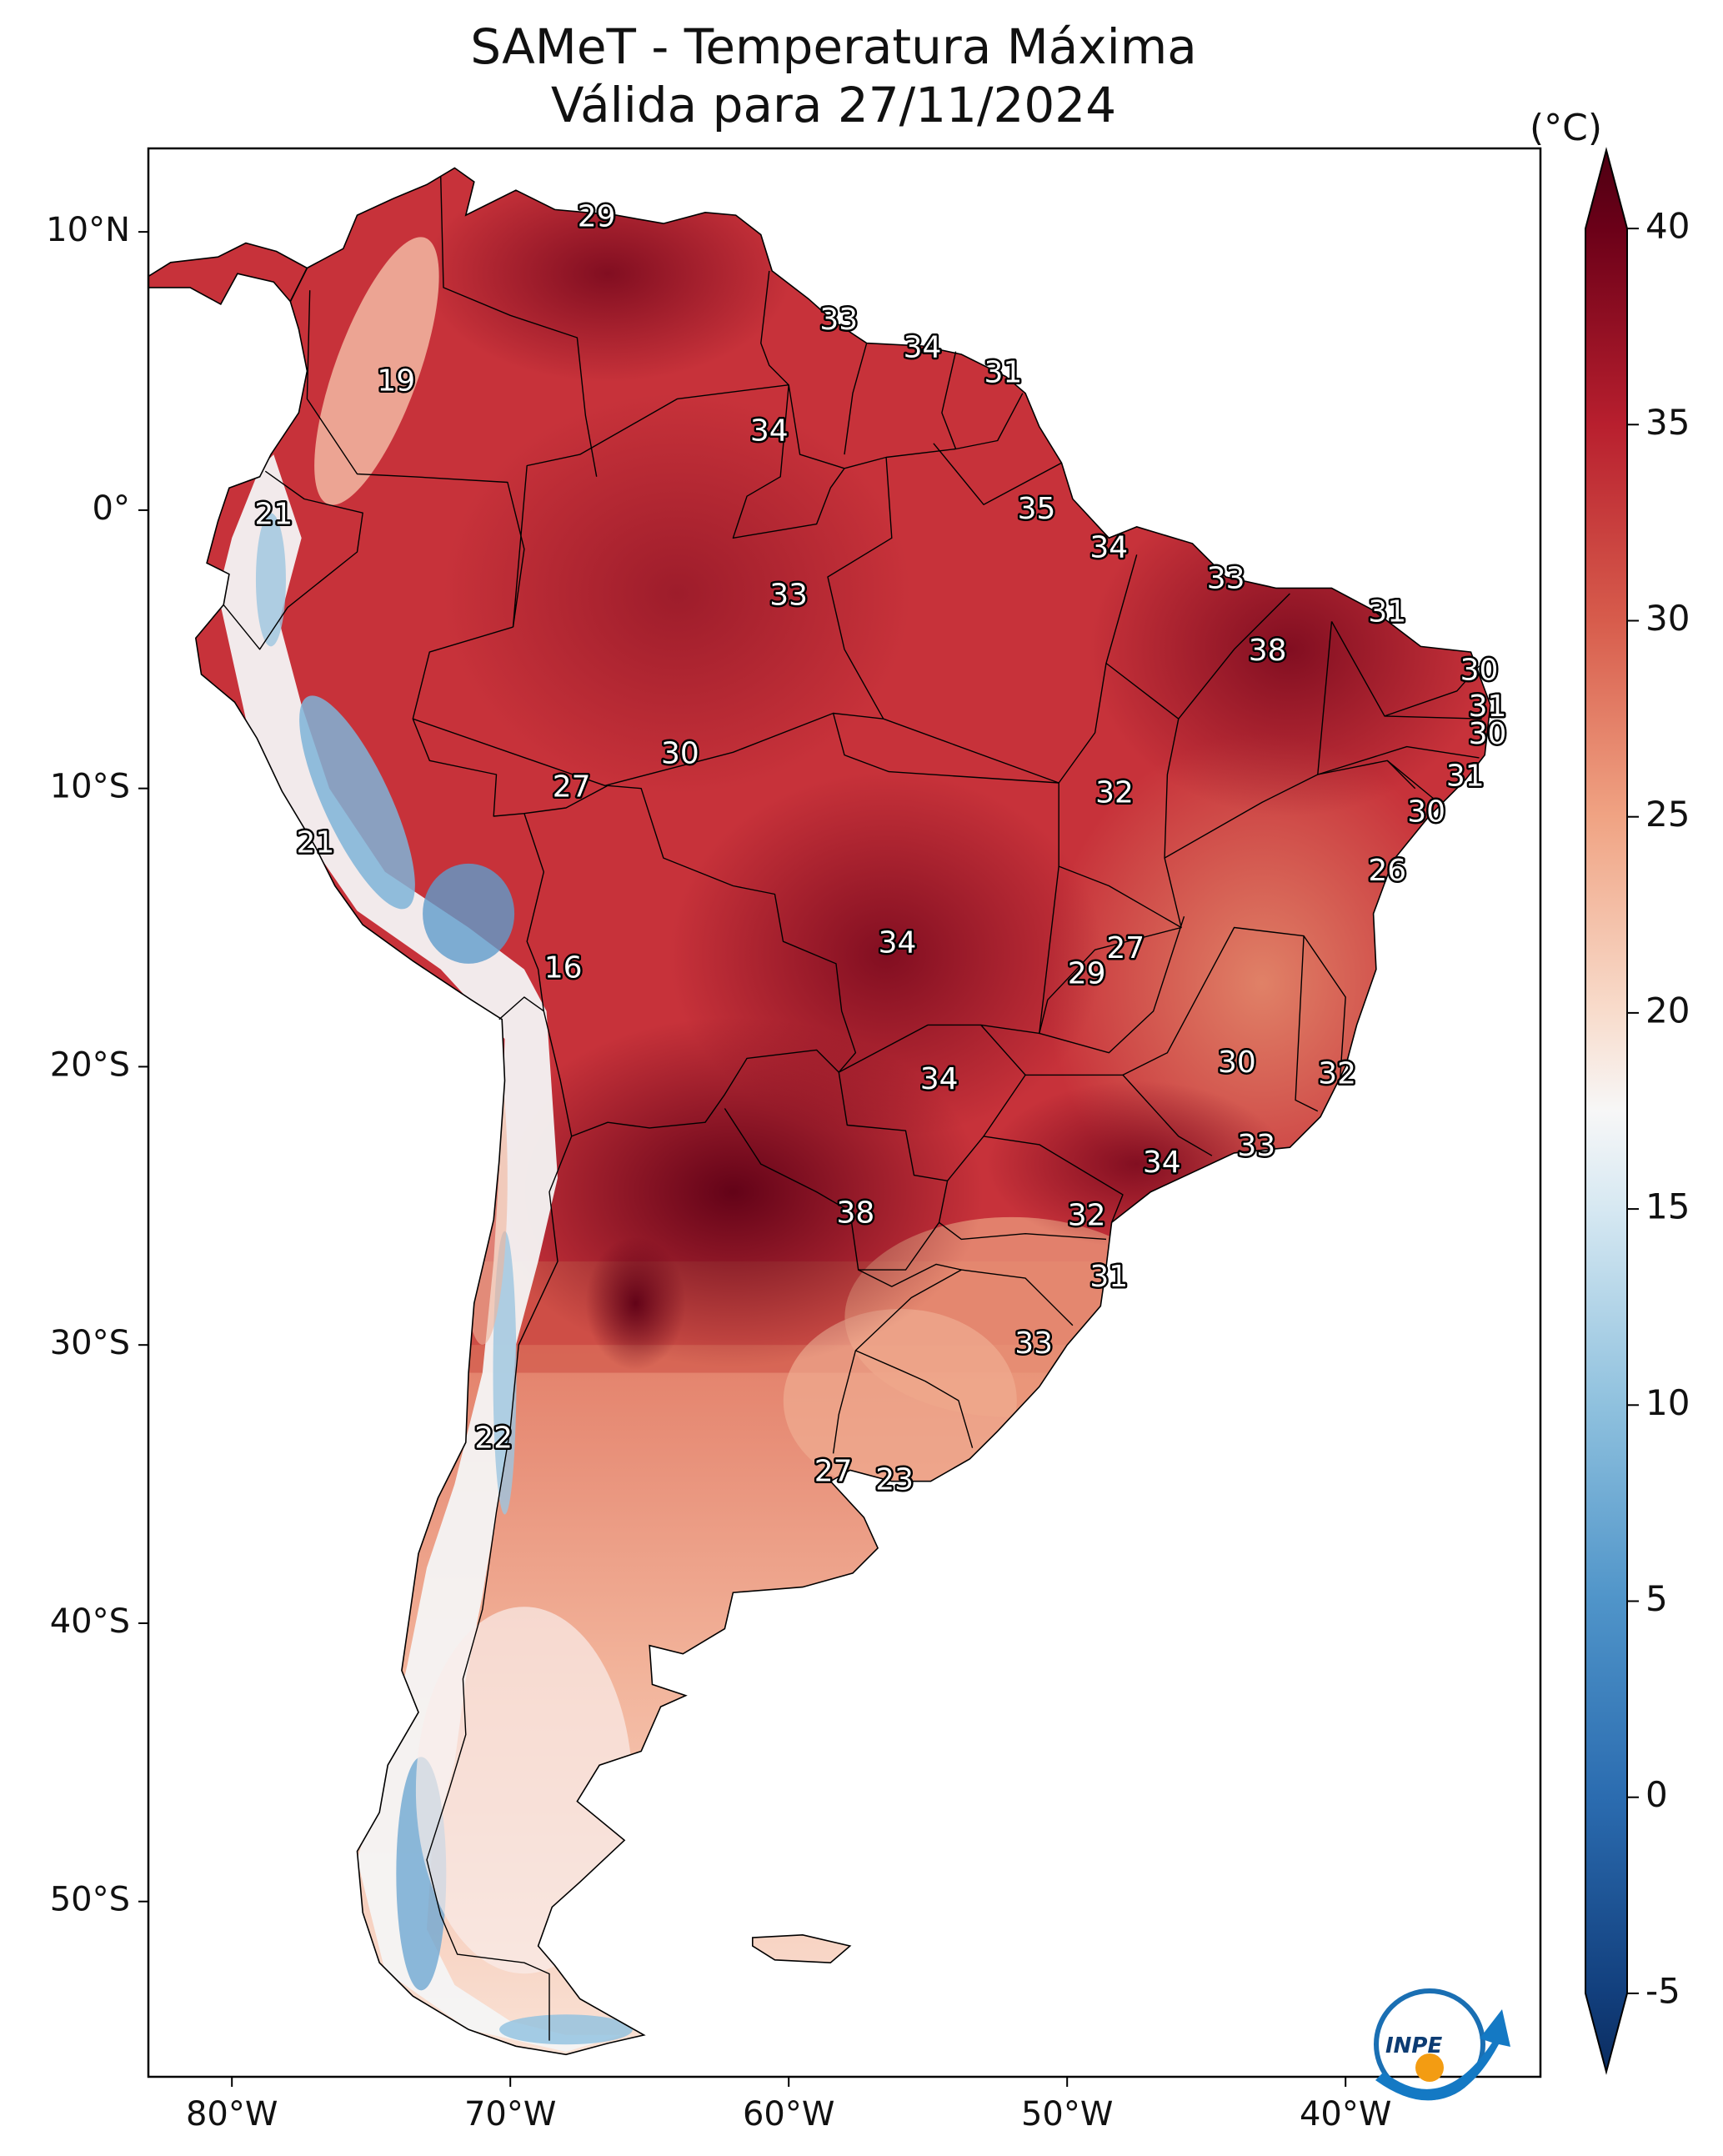  I want to click on colorbar-tick-label: -5, so click(1663, 1991).